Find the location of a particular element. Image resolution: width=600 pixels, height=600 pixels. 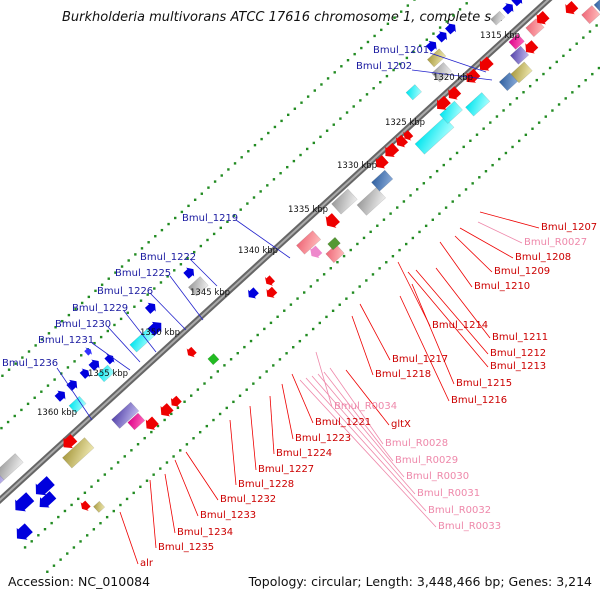

gene-label: Bmul_1225 is located at coordinates (143, 273).